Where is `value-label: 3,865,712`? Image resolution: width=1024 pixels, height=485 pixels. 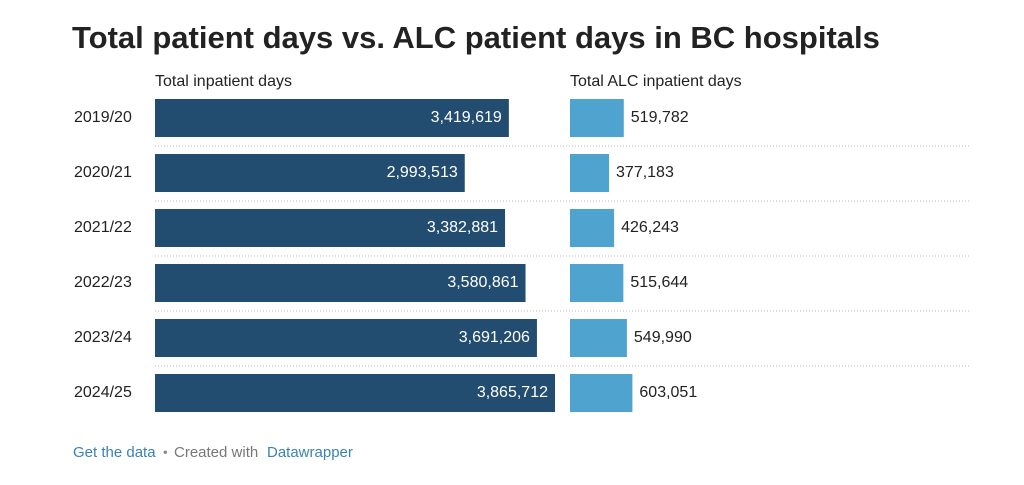
value-label: 3,865,712 is located at coordinates (512, 392).